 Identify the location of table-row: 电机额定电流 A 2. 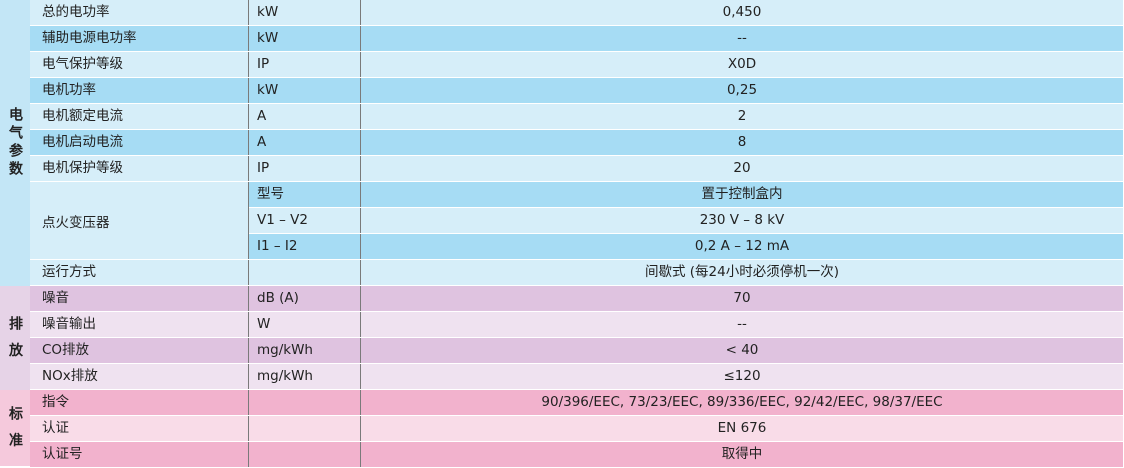
(576, 117).